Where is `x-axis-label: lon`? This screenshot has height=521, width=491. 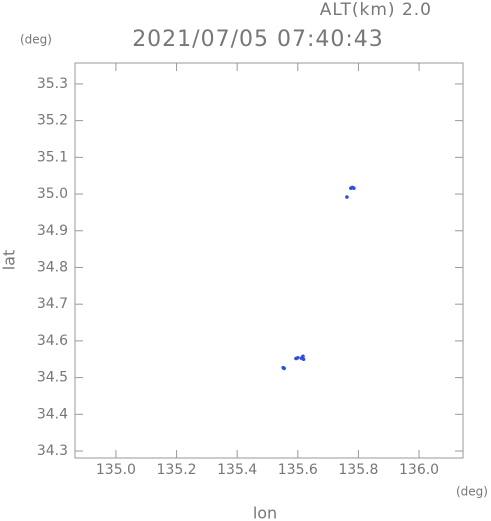
x-axis-label: lon is located at coordinates (265, 512).